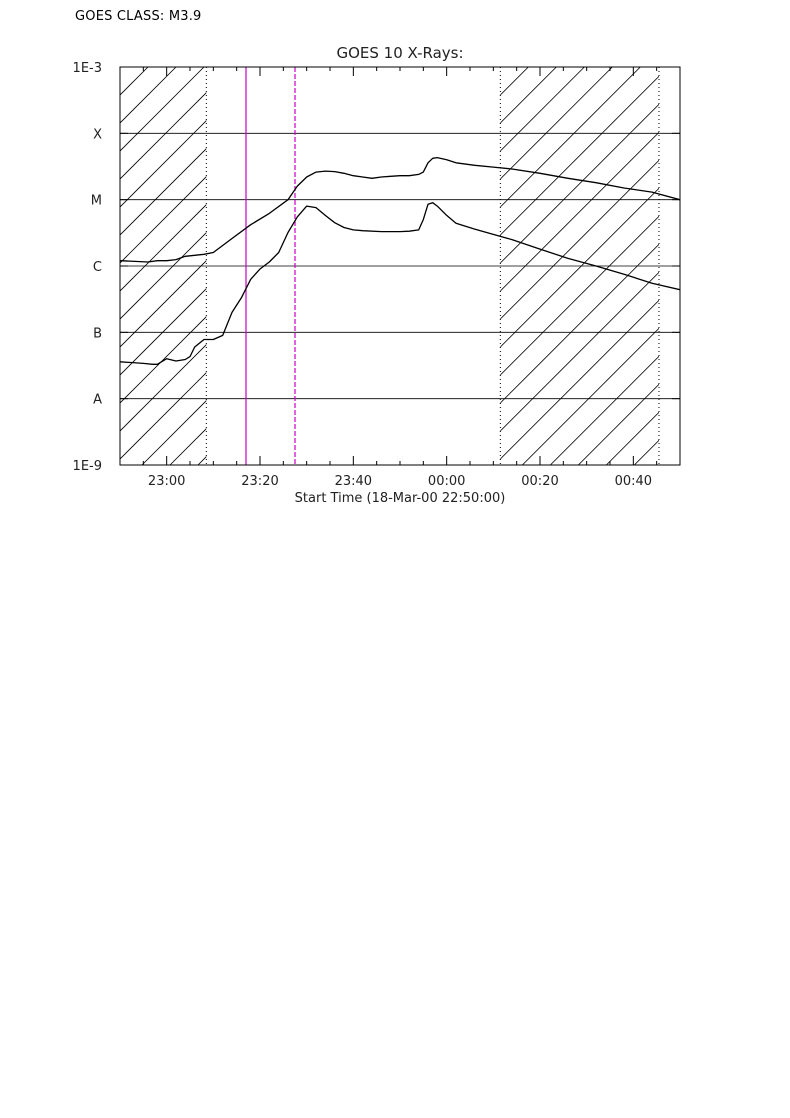  Describe the element at coordinates (87, 68) in the screenshot. I see `y-tick-label: 1E-3` at that location.